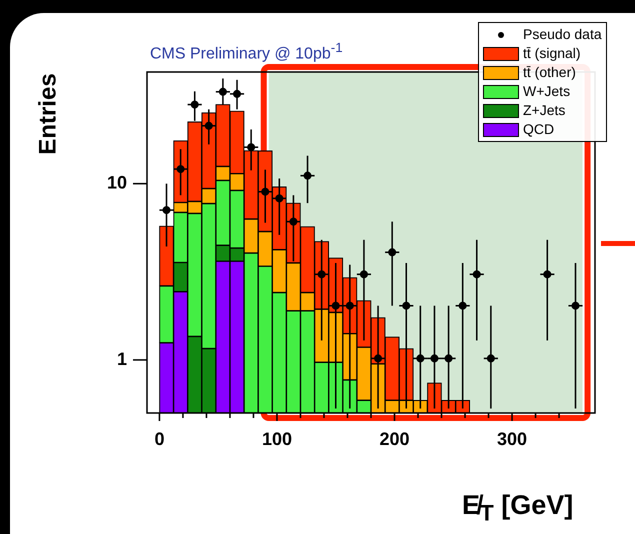 This screenshot has width=635, height=534. What do you see at coordinates (512, 438) in the screenshot?
I see `x-tick-label: 300` at bounding box center [512, 438].